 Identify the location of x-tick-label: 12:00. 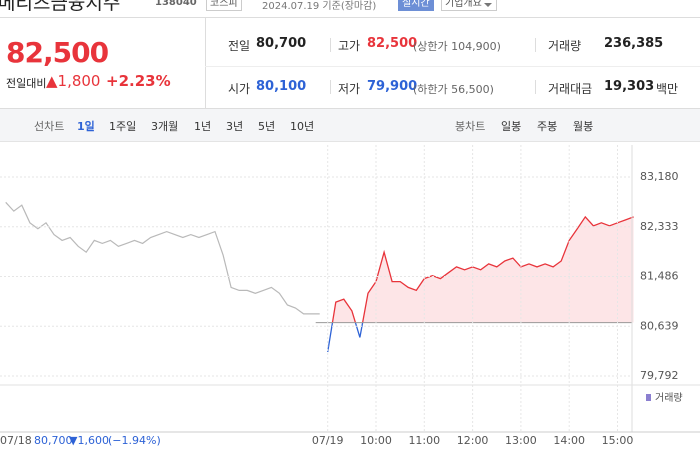
(473, 440).